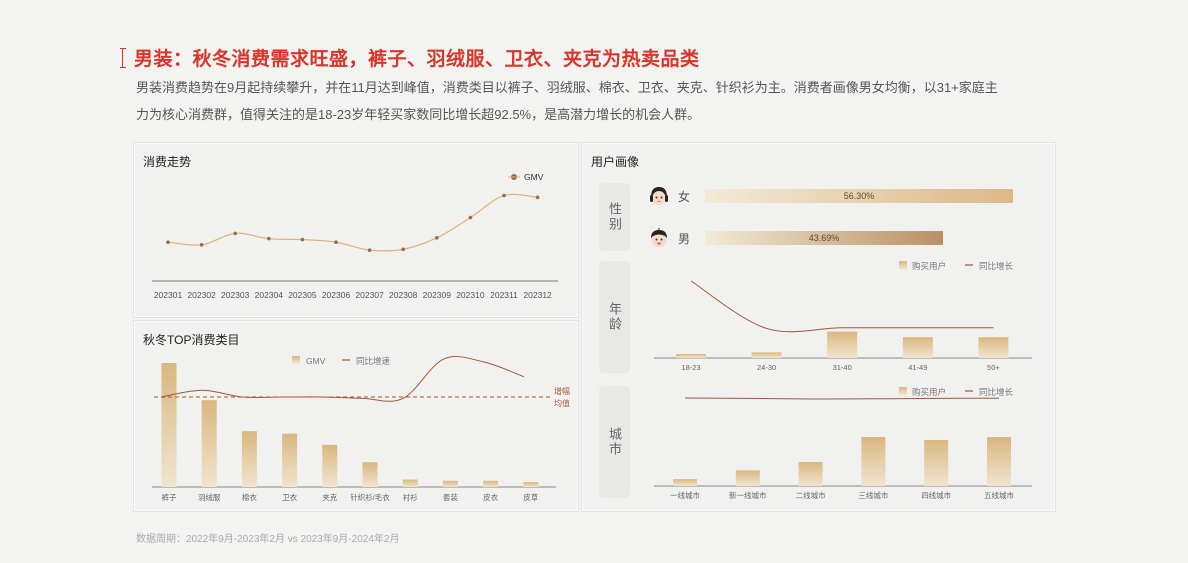 This screenshot has height=563, width=1188. I want to click on female-label: 女, so click(684, 196).